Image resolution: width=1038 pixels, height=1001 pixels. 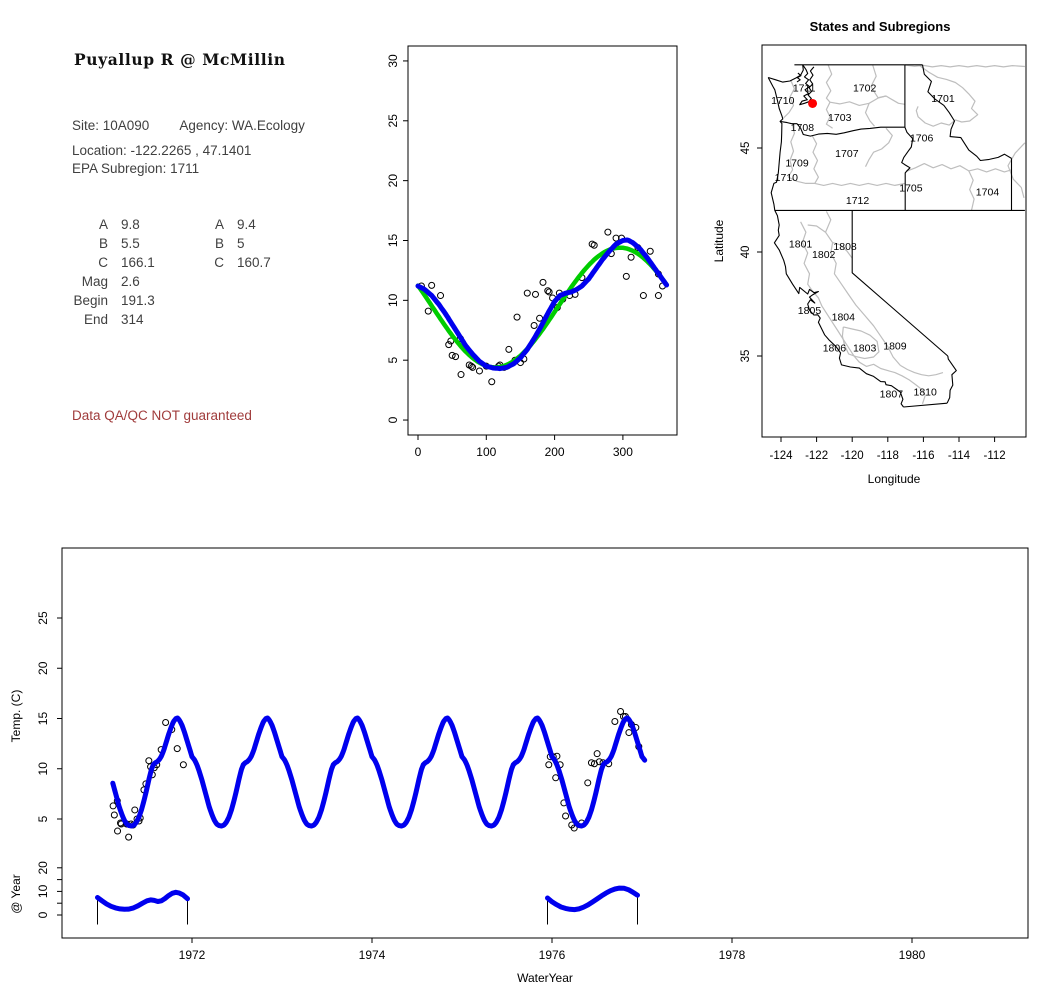 I want to click on x-tick-label: -122, so click(x=816, y=456).